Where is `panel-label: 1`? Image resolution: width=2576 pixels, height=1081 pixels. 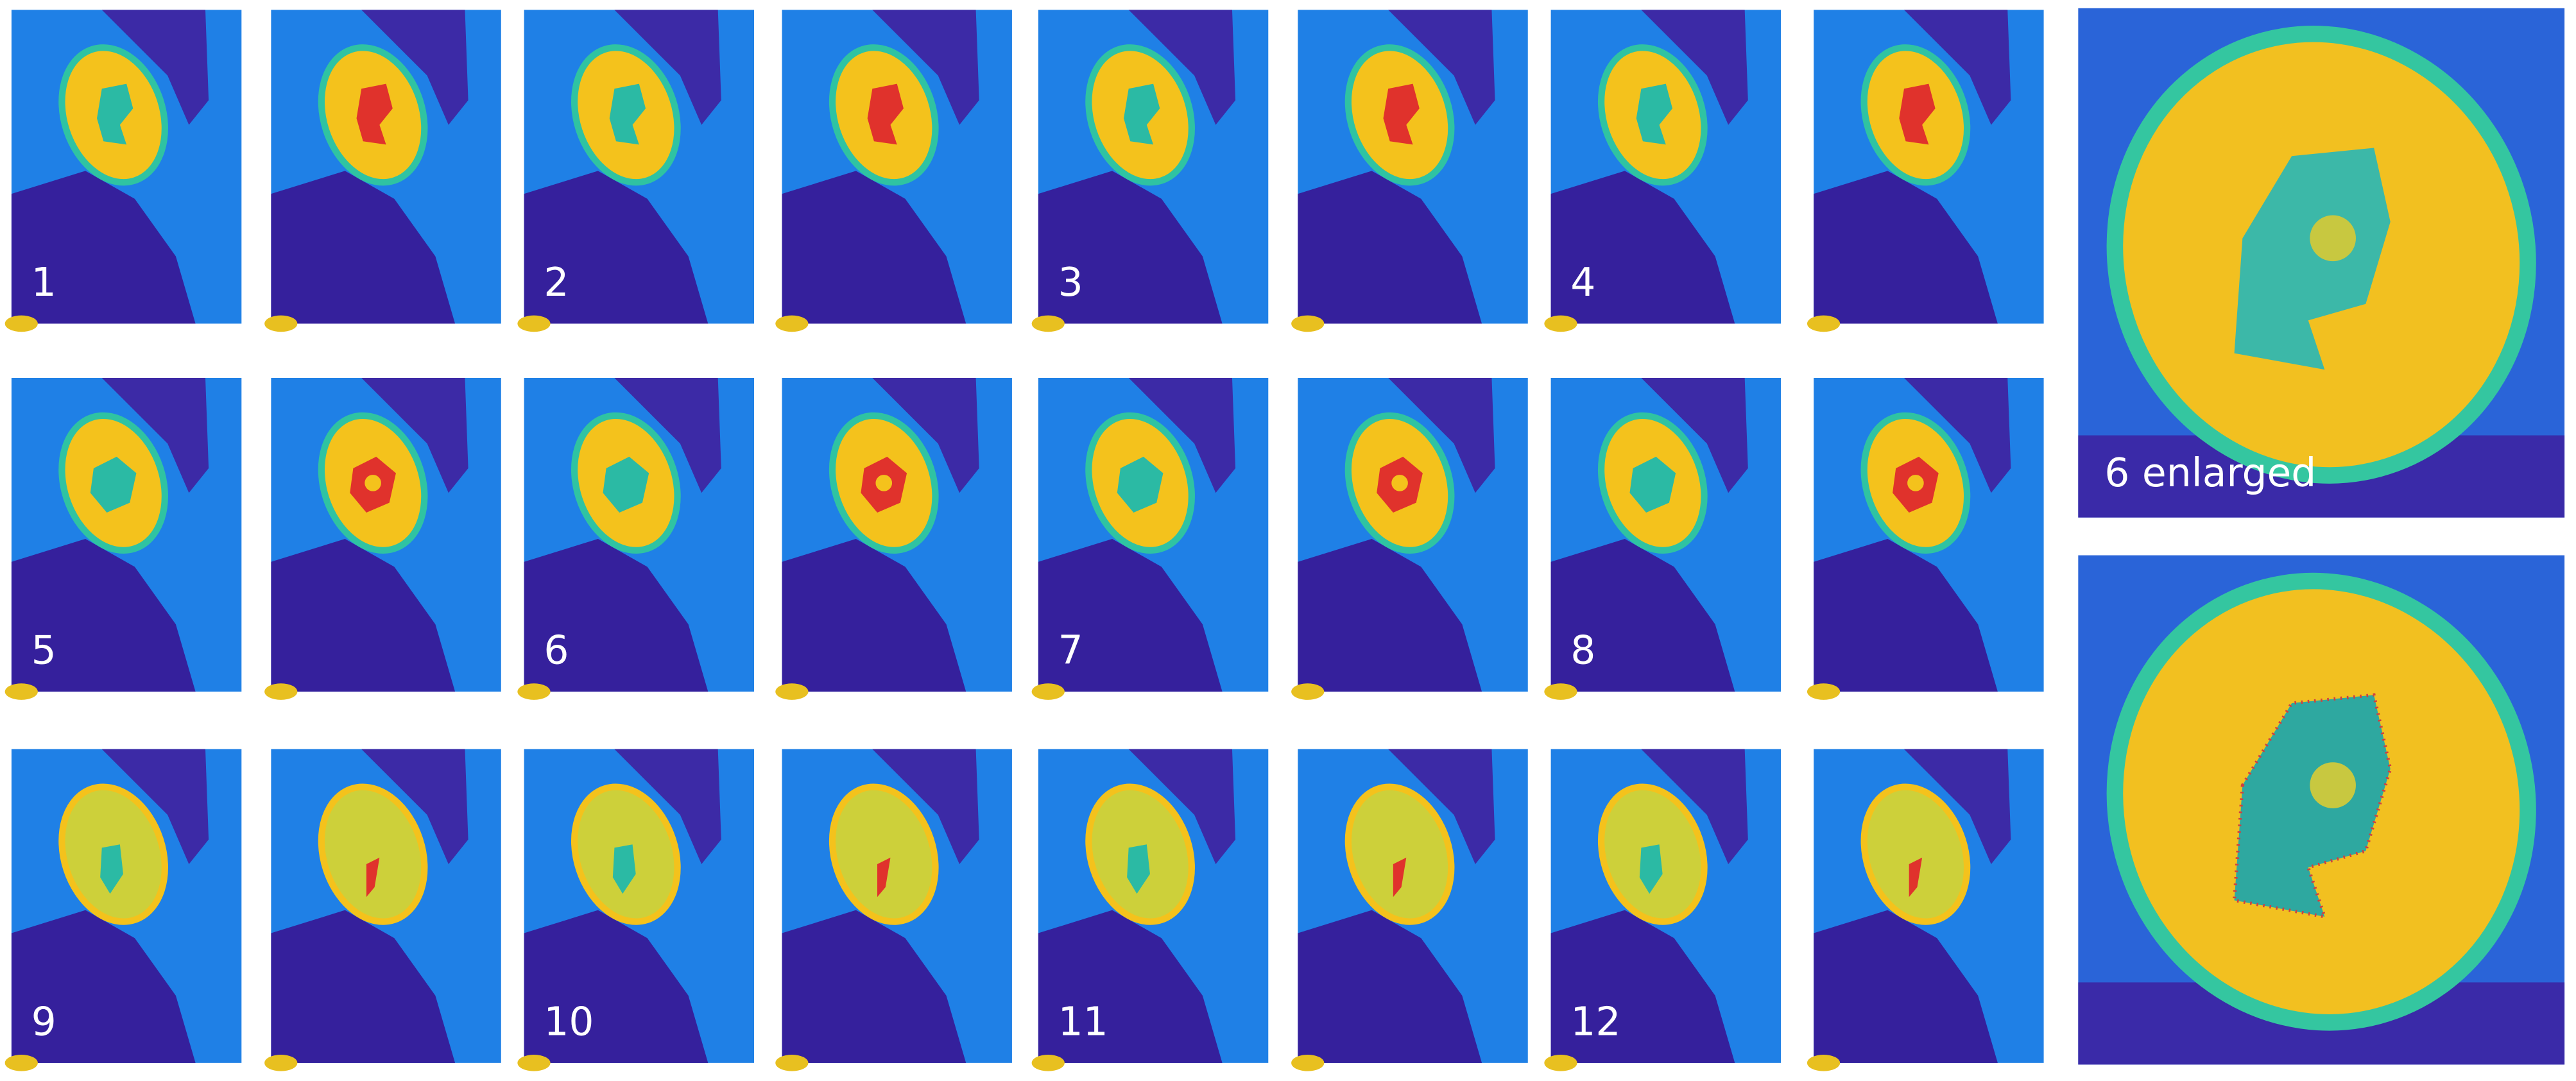
panel-label: 1 is located at coordinates (43, 282).